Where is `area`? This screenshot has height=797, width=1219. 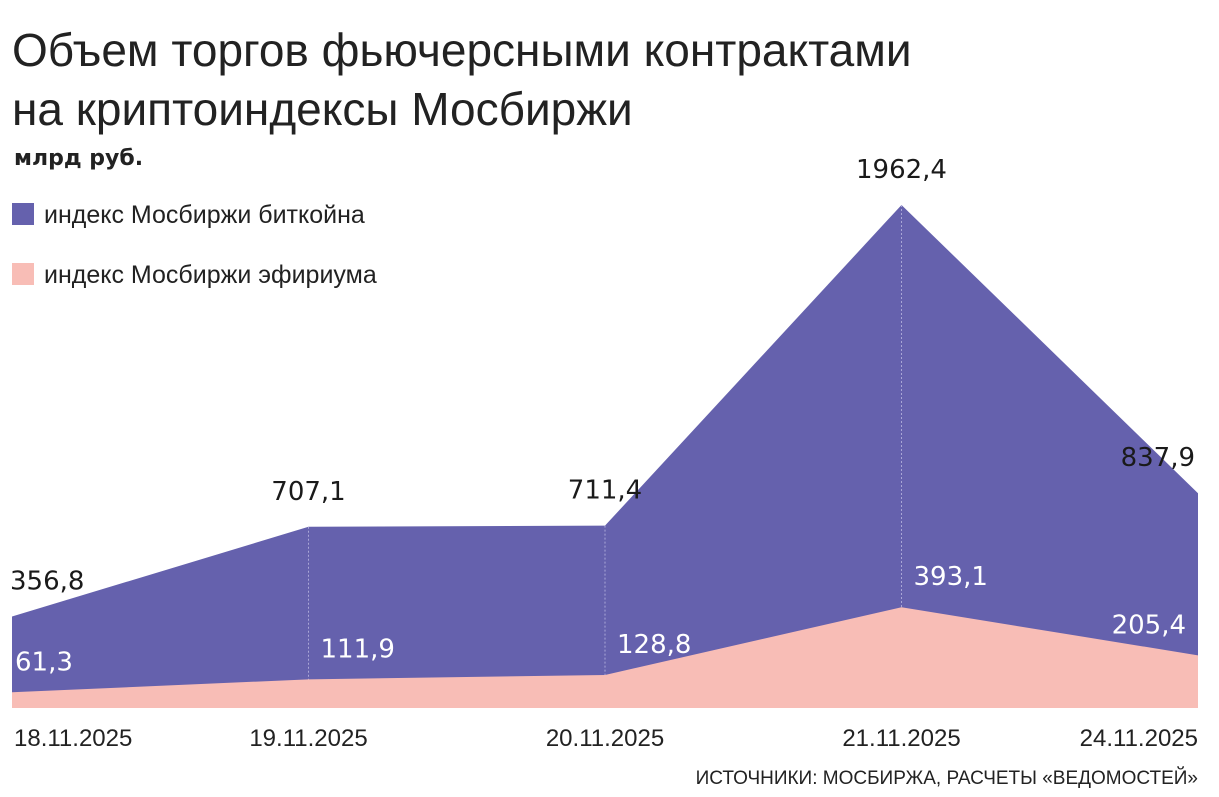
area is located at coordinates (605, 657).